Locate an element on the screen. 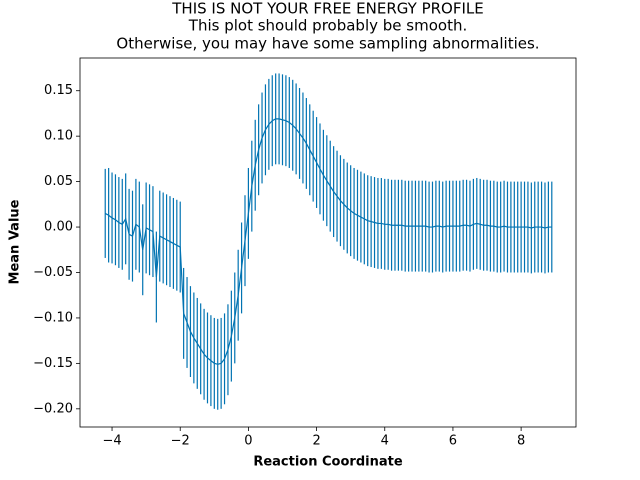 The image size is (640, 480). x-tick-label: 4 is located at coordinates (385, 441).